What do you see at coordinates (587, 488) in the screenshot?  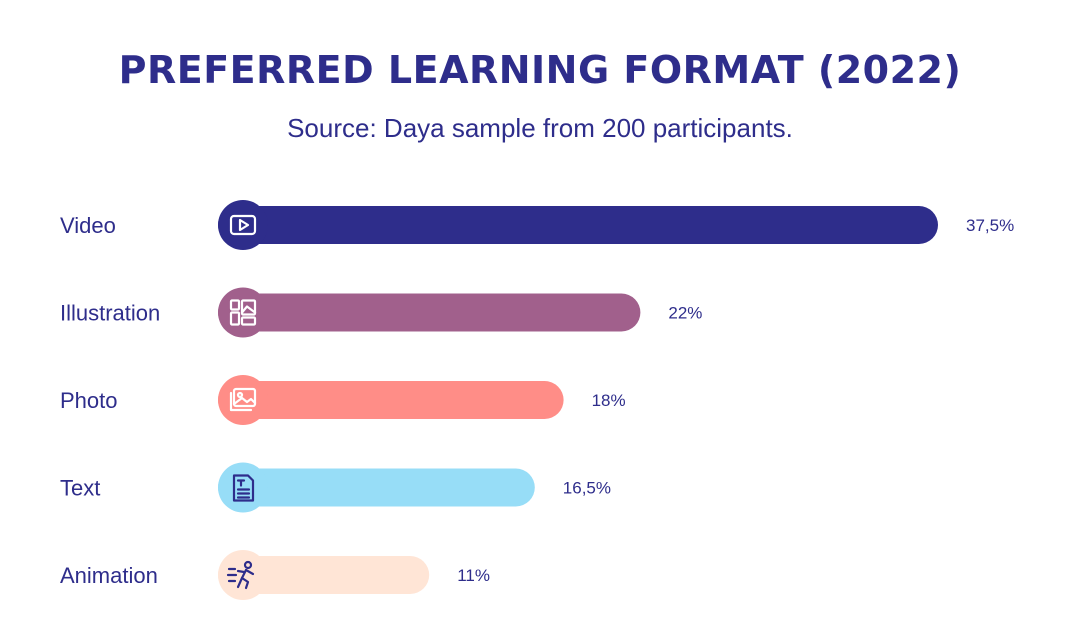 I see `value-label: 16,5%` at bounding box center [587, 488].